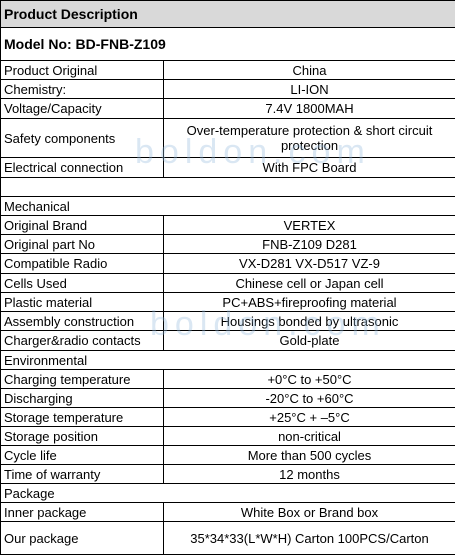 This screenshot has height=555, width=455. I want to click on title-row: Product Description, so click(228, 14).